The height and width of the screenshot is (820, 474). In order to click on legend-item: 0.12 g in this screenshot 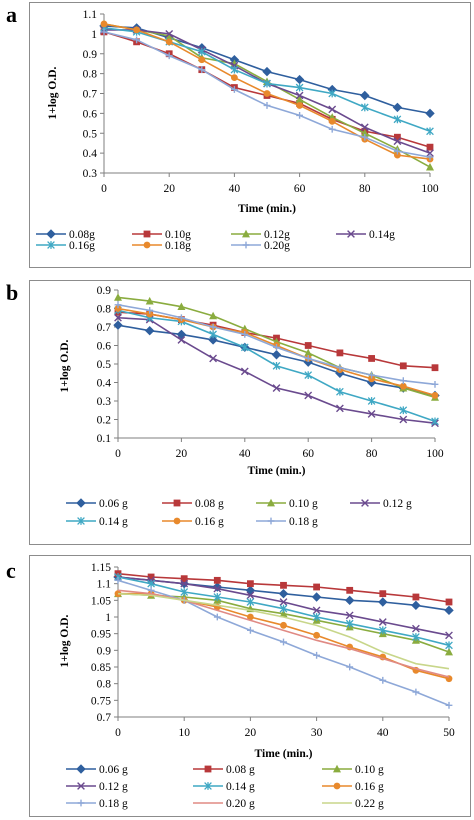, I will do `click(381, 504)`.